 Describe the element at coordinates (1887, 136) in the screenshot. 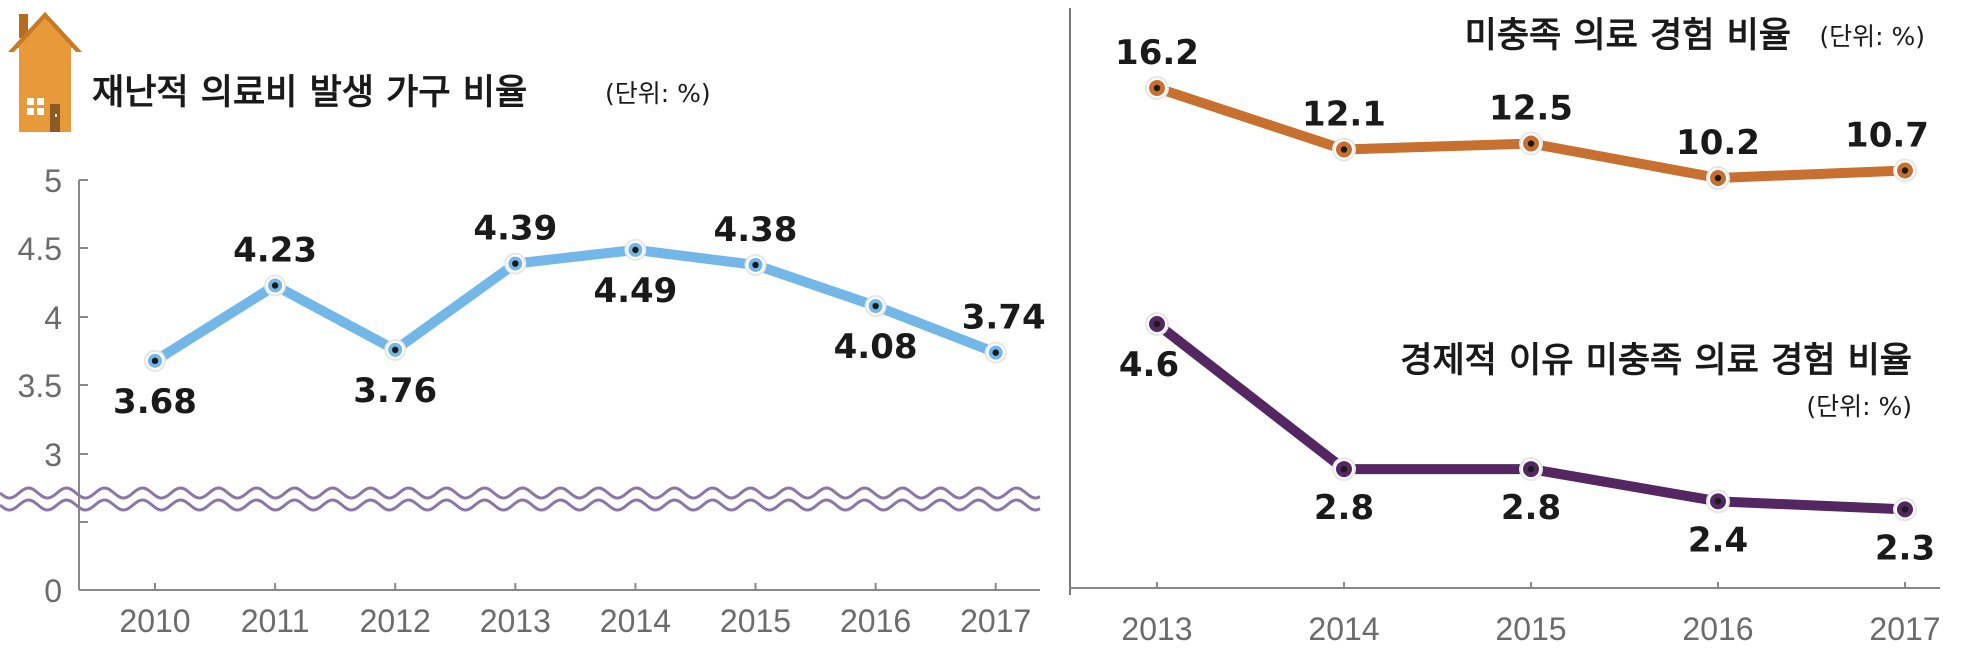

I see `right-s0-data-label-2017: 10.7` at that location.